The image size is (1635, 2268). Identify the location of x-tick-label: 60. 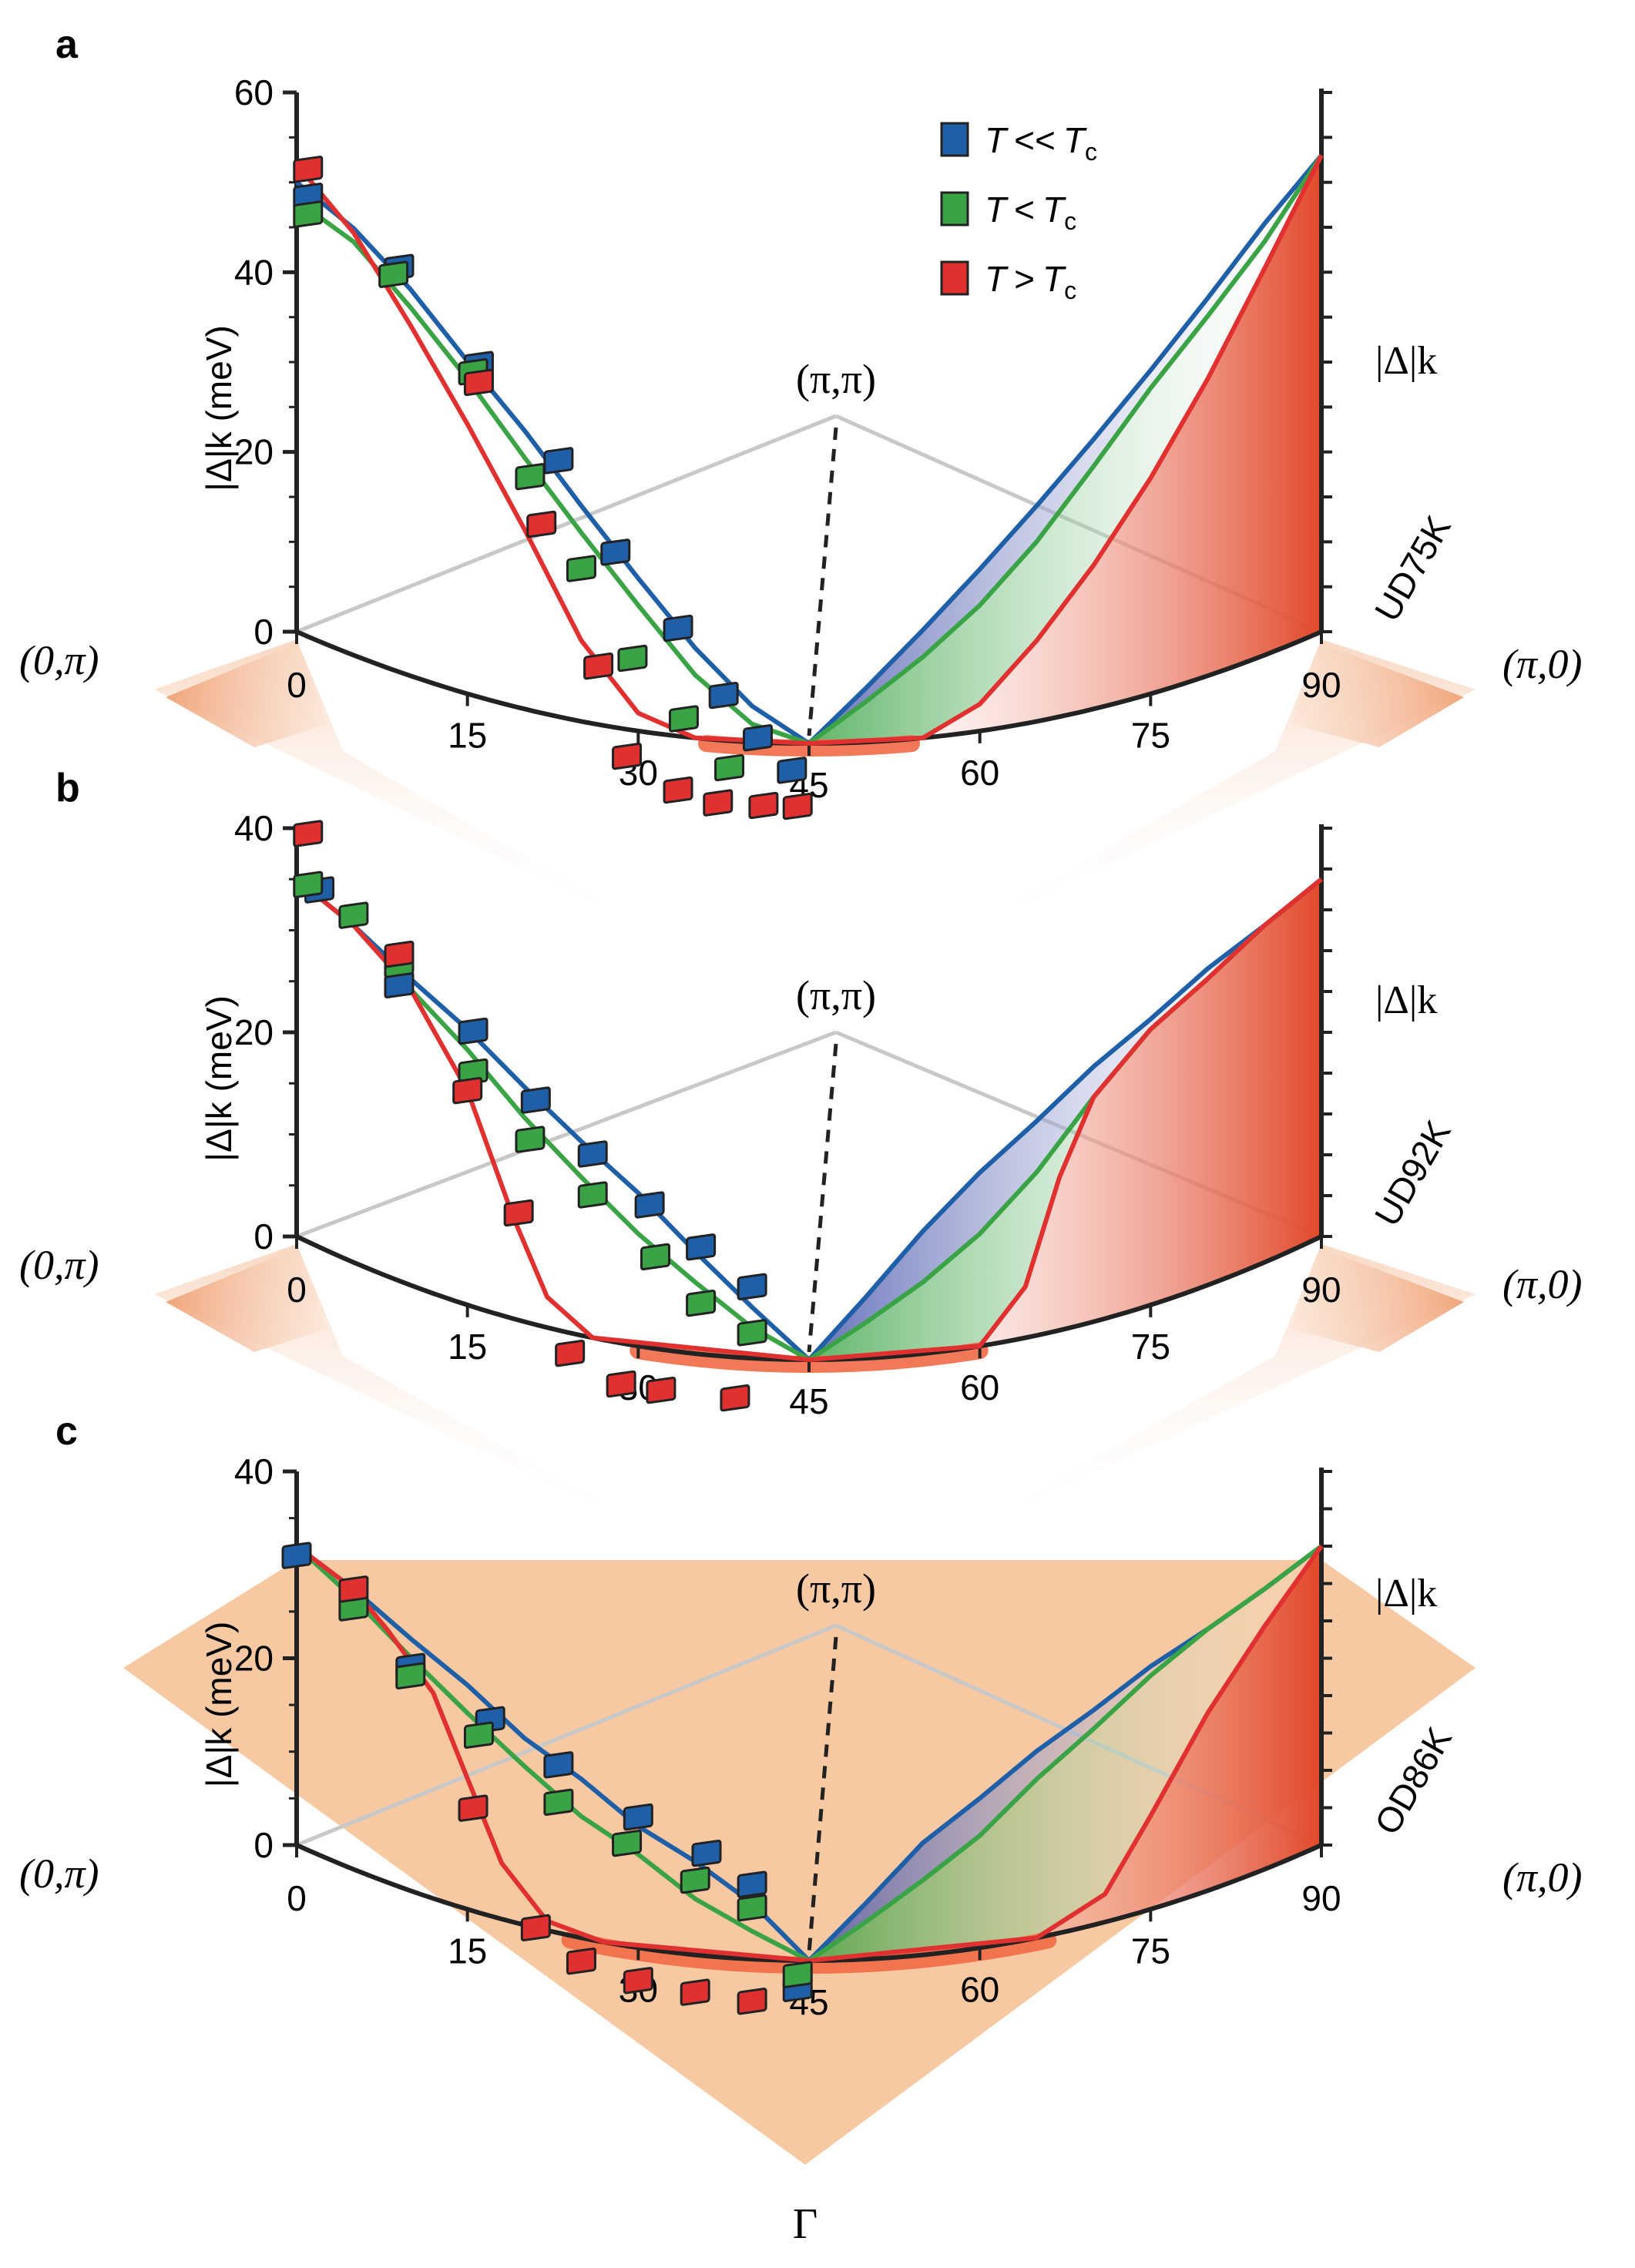
(980, 1387).